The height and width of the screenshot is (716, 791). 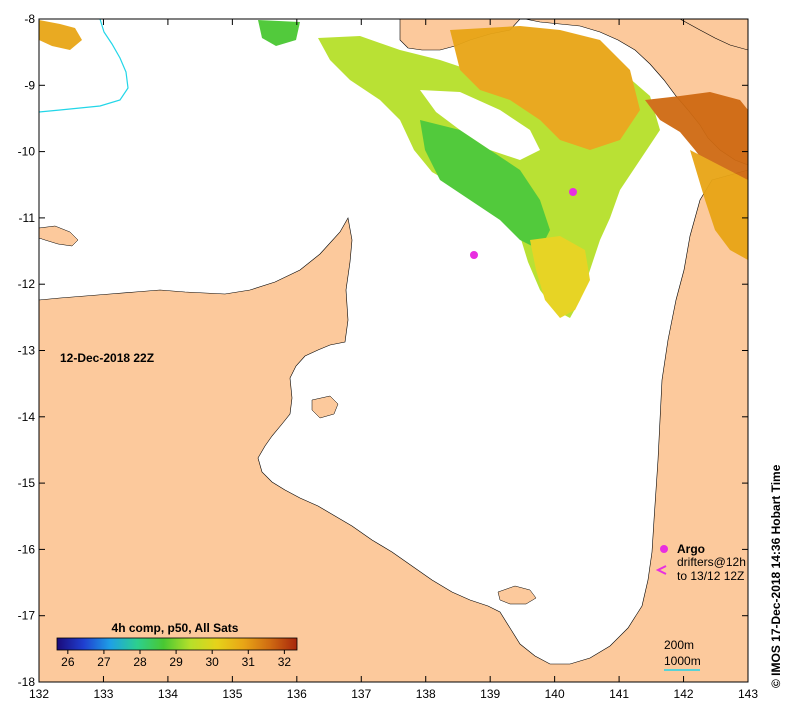 I want to click on y-tick-label: -15, so click(x=27, y=483).